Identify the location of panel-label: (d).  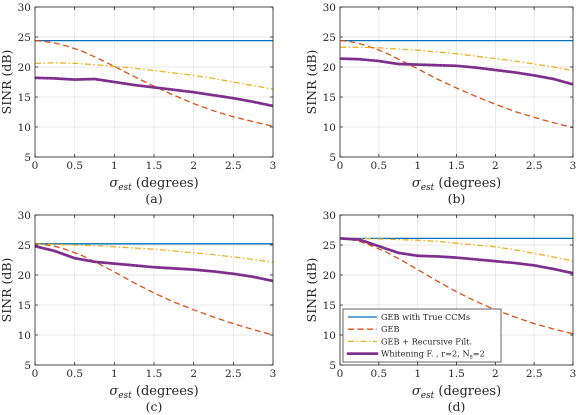
(457, 406).